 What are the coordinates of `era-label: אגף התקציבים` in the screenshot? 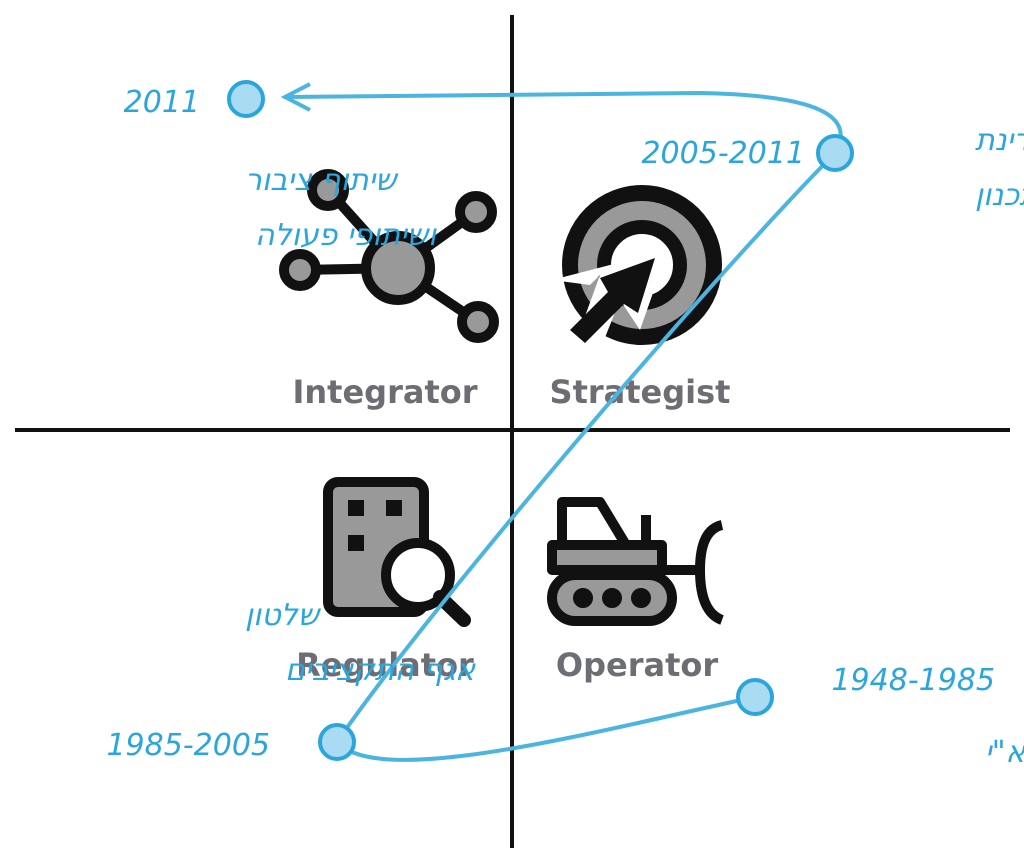 It's located at (380, 670).